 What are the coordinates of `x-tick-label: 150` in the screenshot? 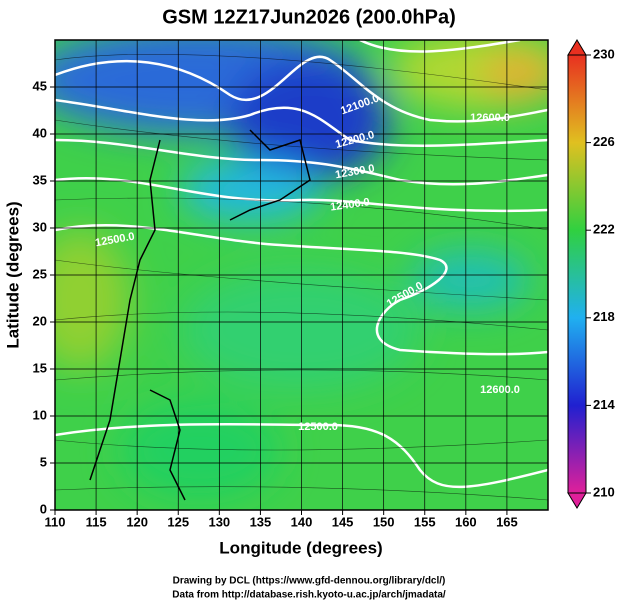 It's located at (384, 521).